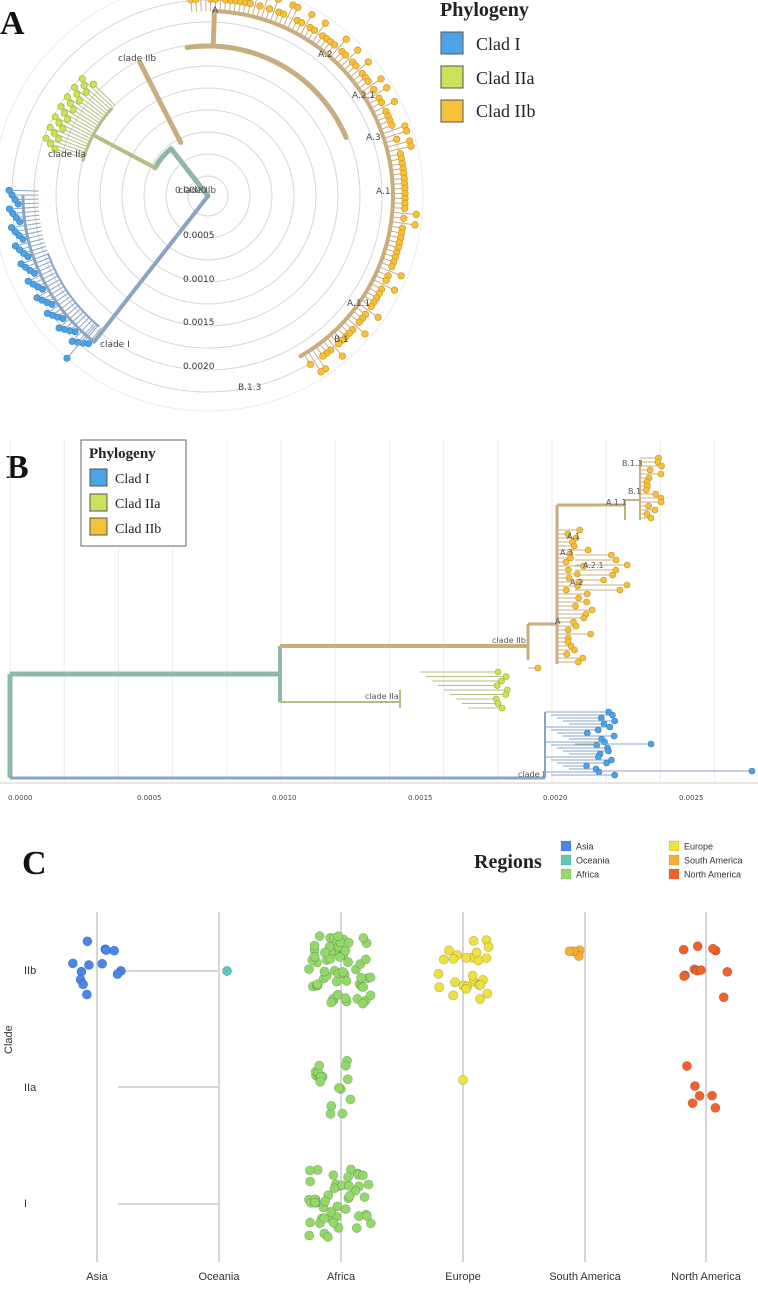  Describe the element at coordinates (124, 151) in the screenshot. I see `iia-stem` at that location.